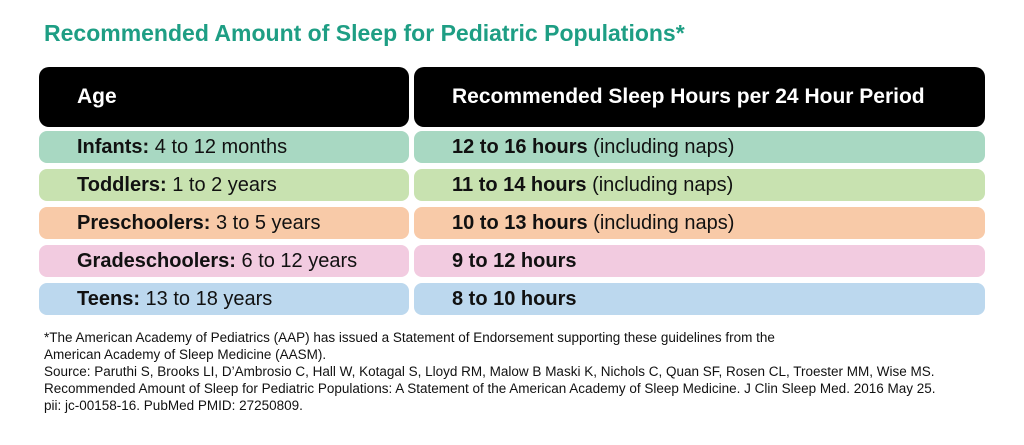 The width and height of the screenshot is (1024, 445). I want to click on row-preschoolers-hours: 10 to 13 hours (including naps), so click(699, 223).